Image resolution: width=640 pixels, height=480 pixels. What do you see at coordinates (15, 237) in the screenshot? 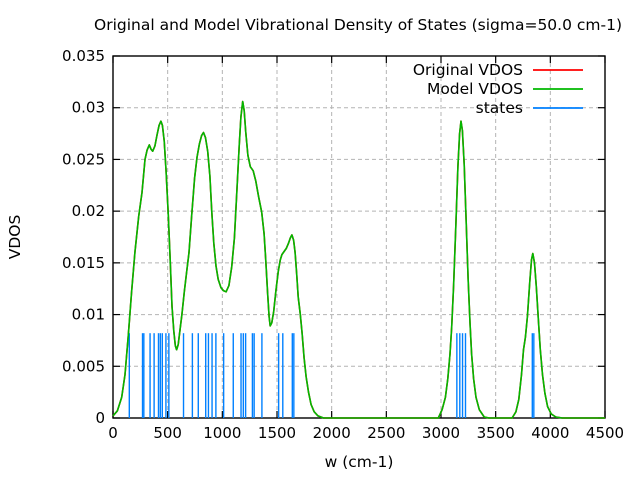
I see `y-axis-label: VDOS` at bounding box center [15, 237].